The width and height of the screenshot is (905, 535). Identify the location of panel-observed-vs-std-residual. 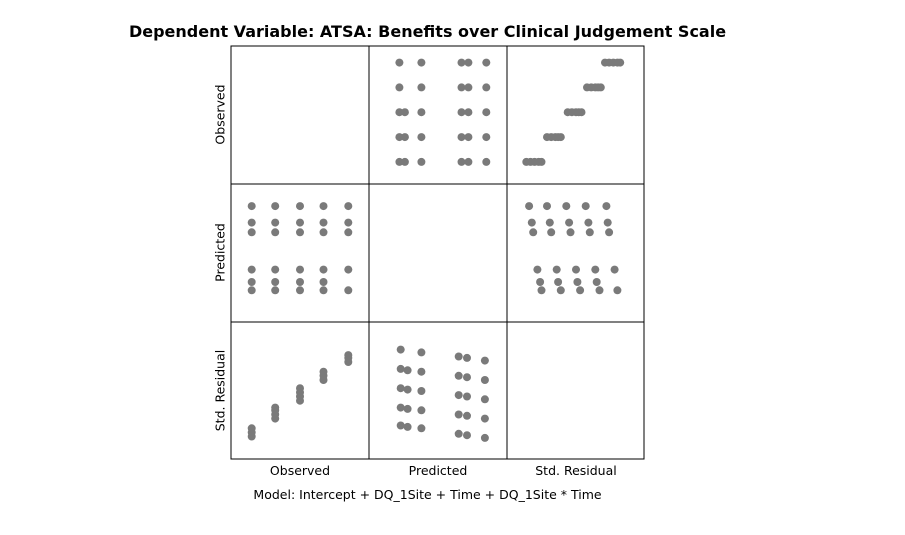
(573, 112).